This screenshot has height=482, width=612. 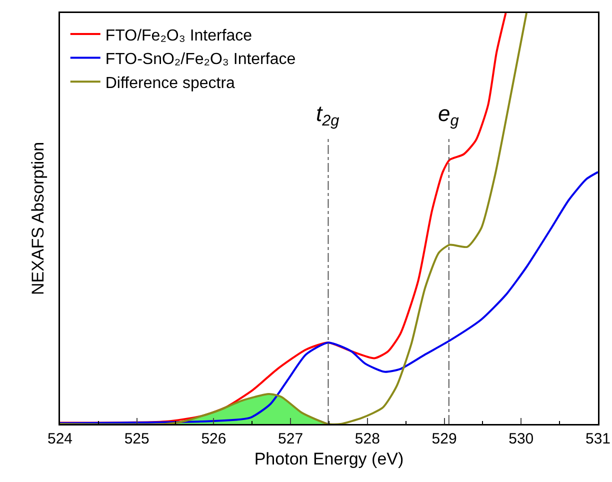 I want to click on x-tick-label: 528, so click(x=367, y=439).